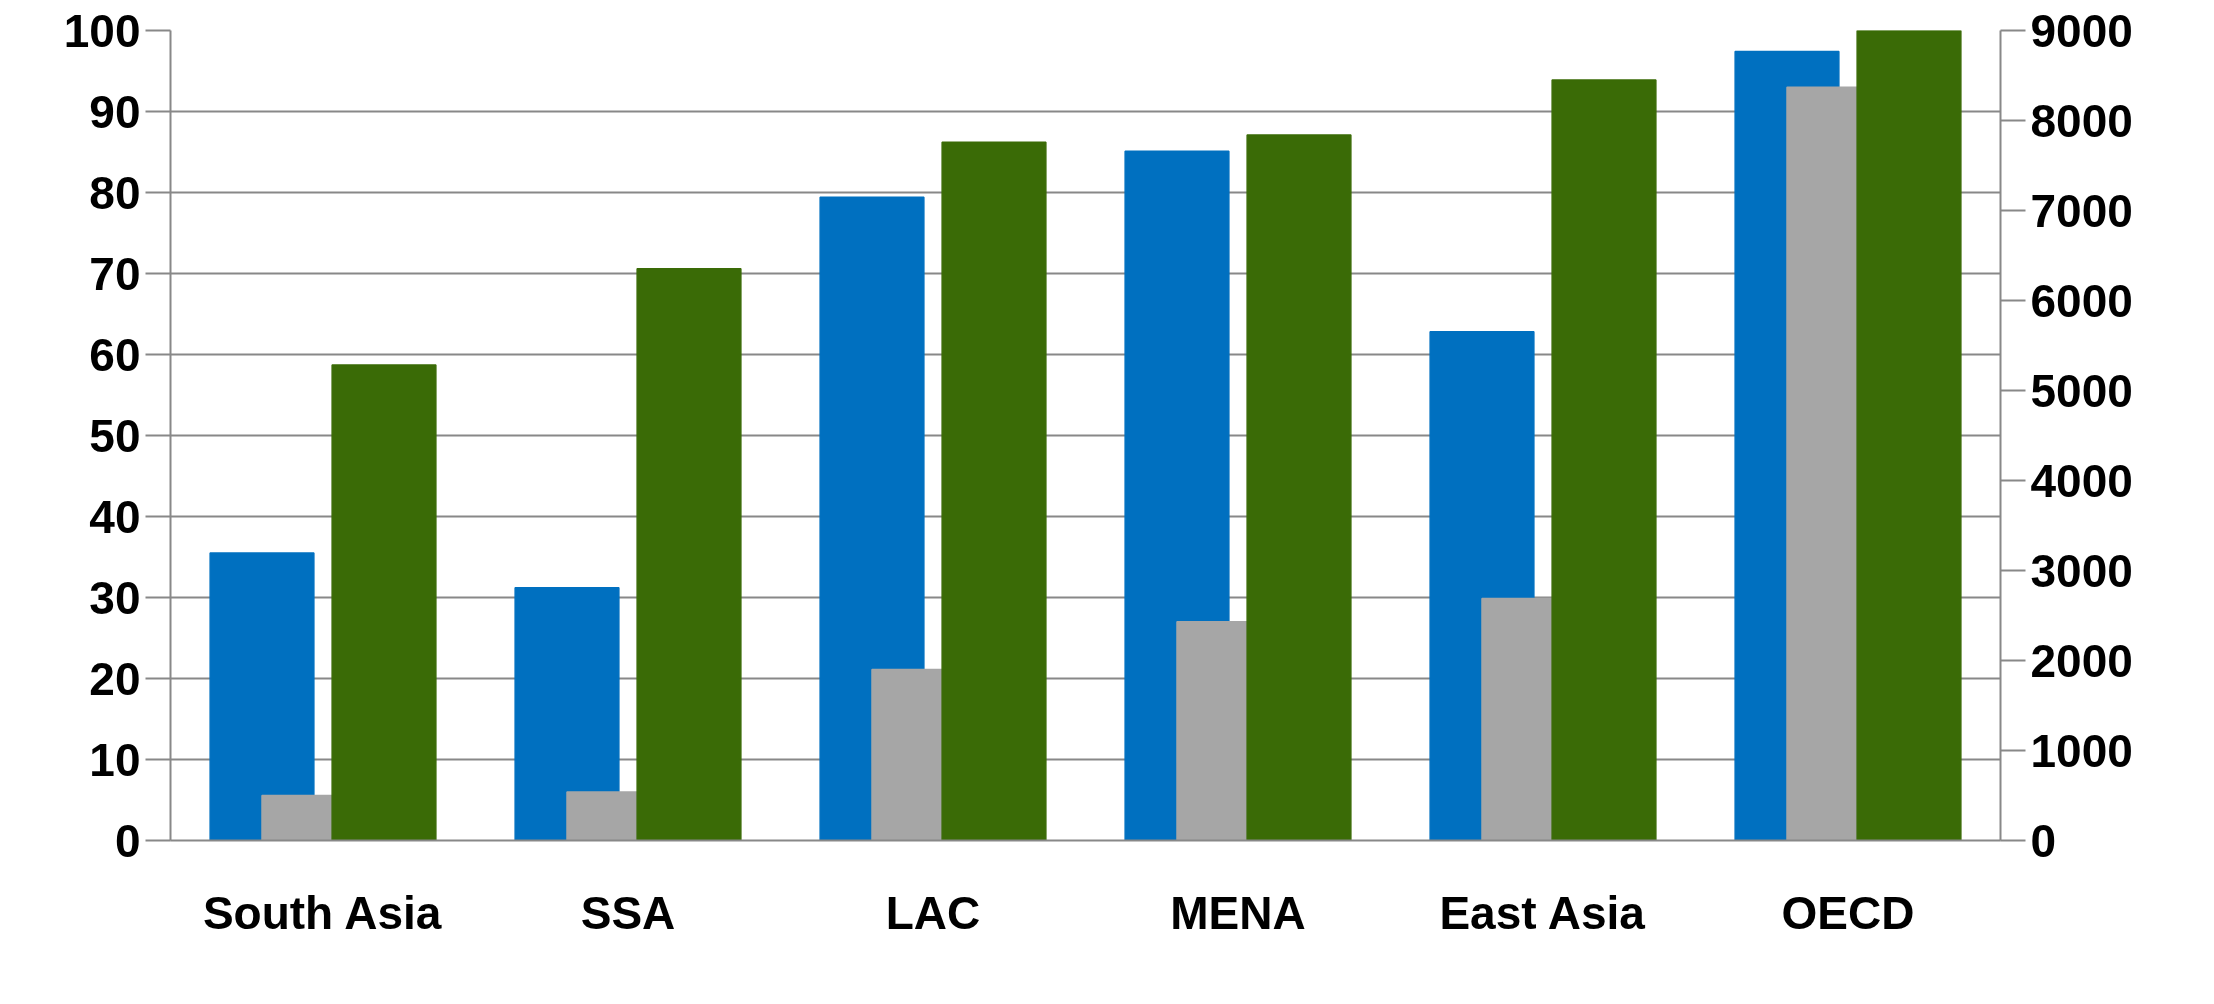 This screenshot has height=1004, width=2214. I want to click on y-tick-label: 20, so click(115, 678).